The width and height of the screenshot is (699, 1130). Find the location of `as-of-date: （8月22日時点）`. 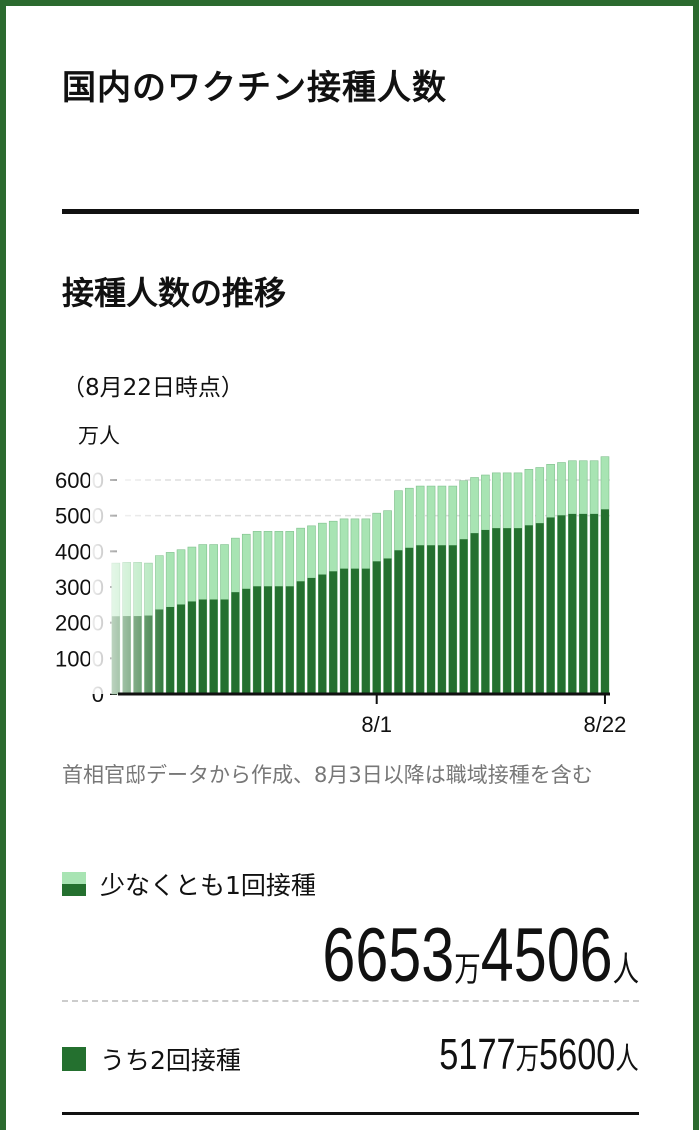

as-of-date: （8月22日時点） is located at coordinates (153, 388).